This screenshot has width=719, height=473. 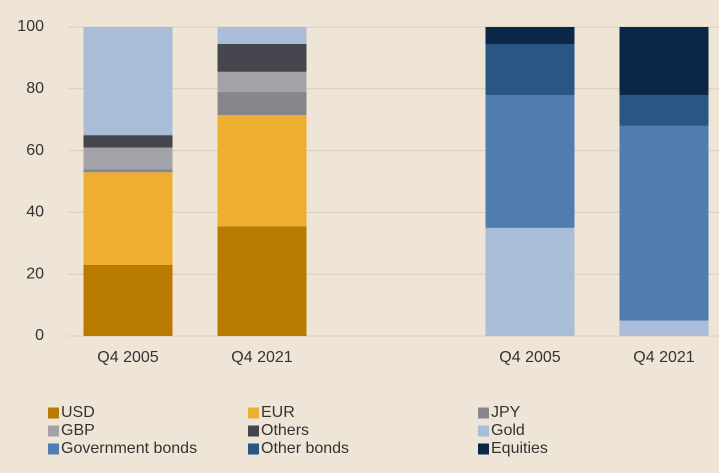 What do you see at coordinates (39, 335) in the screenshot?
I see `y-tick-label: 0` at bounding box center [39, 335].